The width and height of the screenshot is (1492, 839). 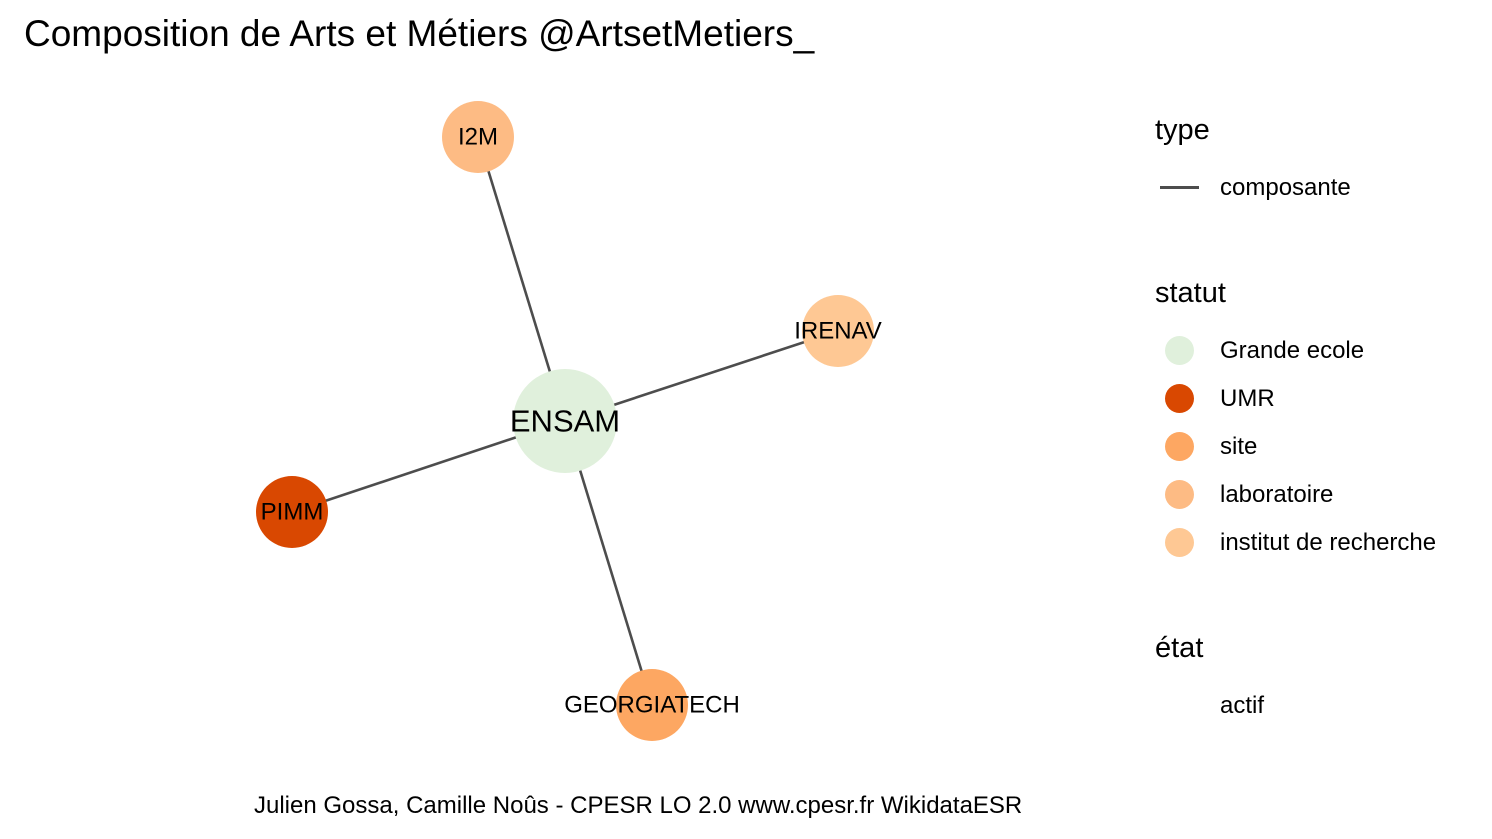 I want to click on node-label-georgiatech: GEORGIATECH, so click(x=652, y=705).